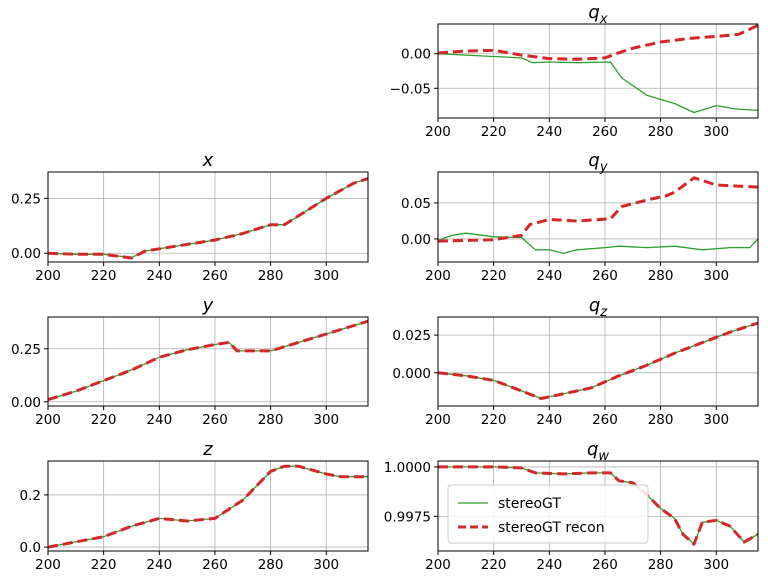 This screenshot has width=768, height=588. I want to click on subplot-qy: 200 220 240 260 280 300 0.05 0.00 qy, so click(580, 217).